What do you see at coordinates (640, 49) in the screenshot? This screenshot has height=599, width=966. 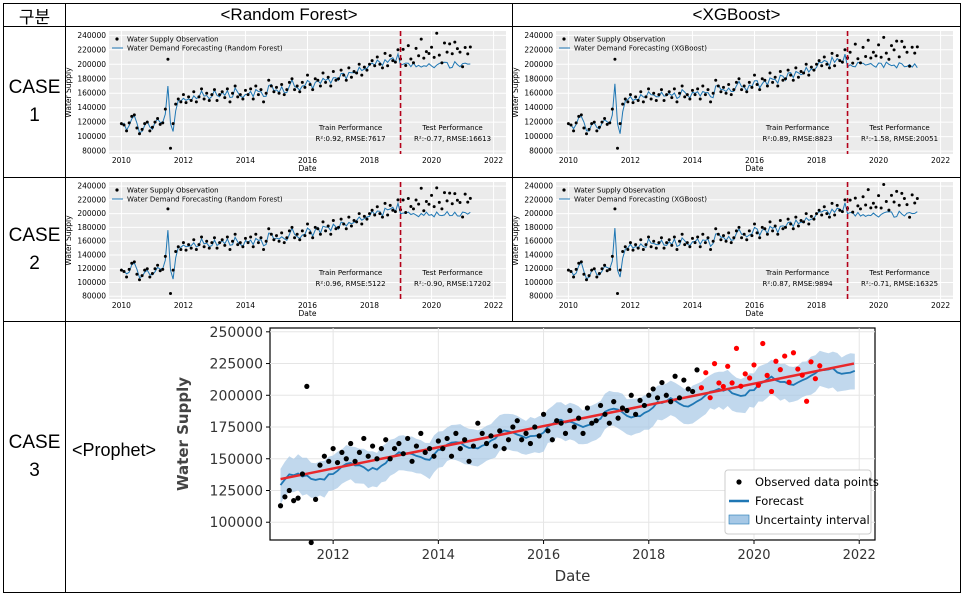 I see `case1-xgb-legend-forecast: Water Demand Forecasting (XGBoost)` at bounding box center [640, 49].